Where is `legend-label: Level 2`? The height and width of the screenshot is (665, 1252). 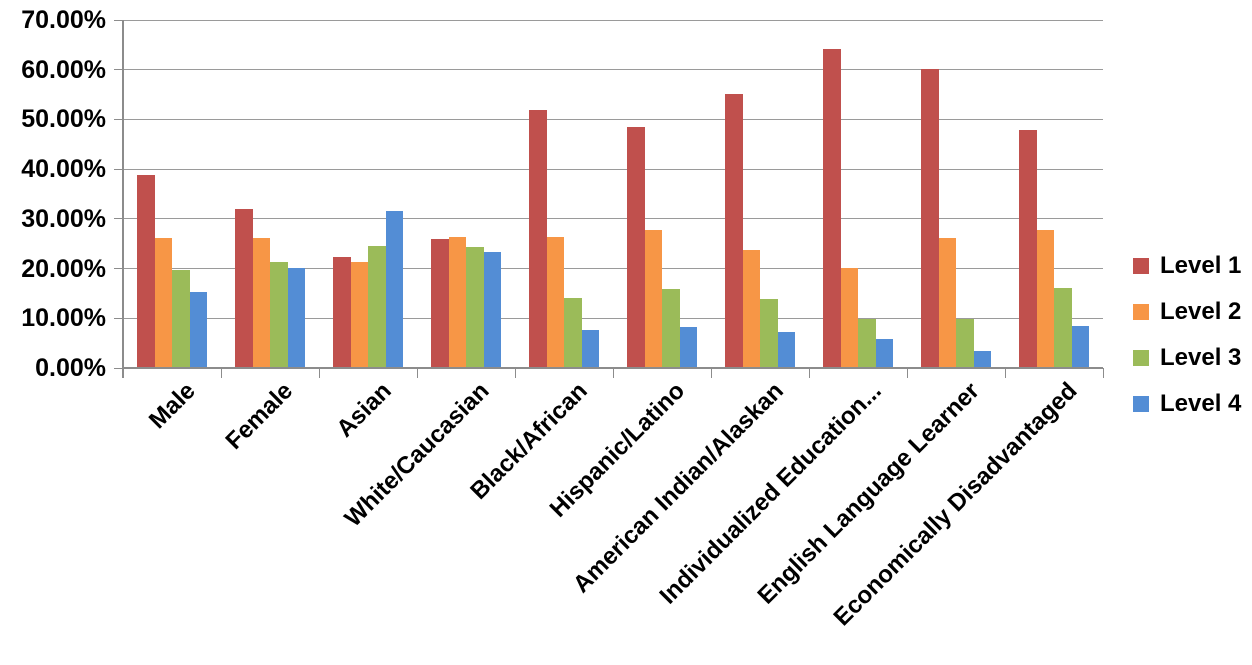 legend-label: Level 2 is located at coordinates (1201, 311).